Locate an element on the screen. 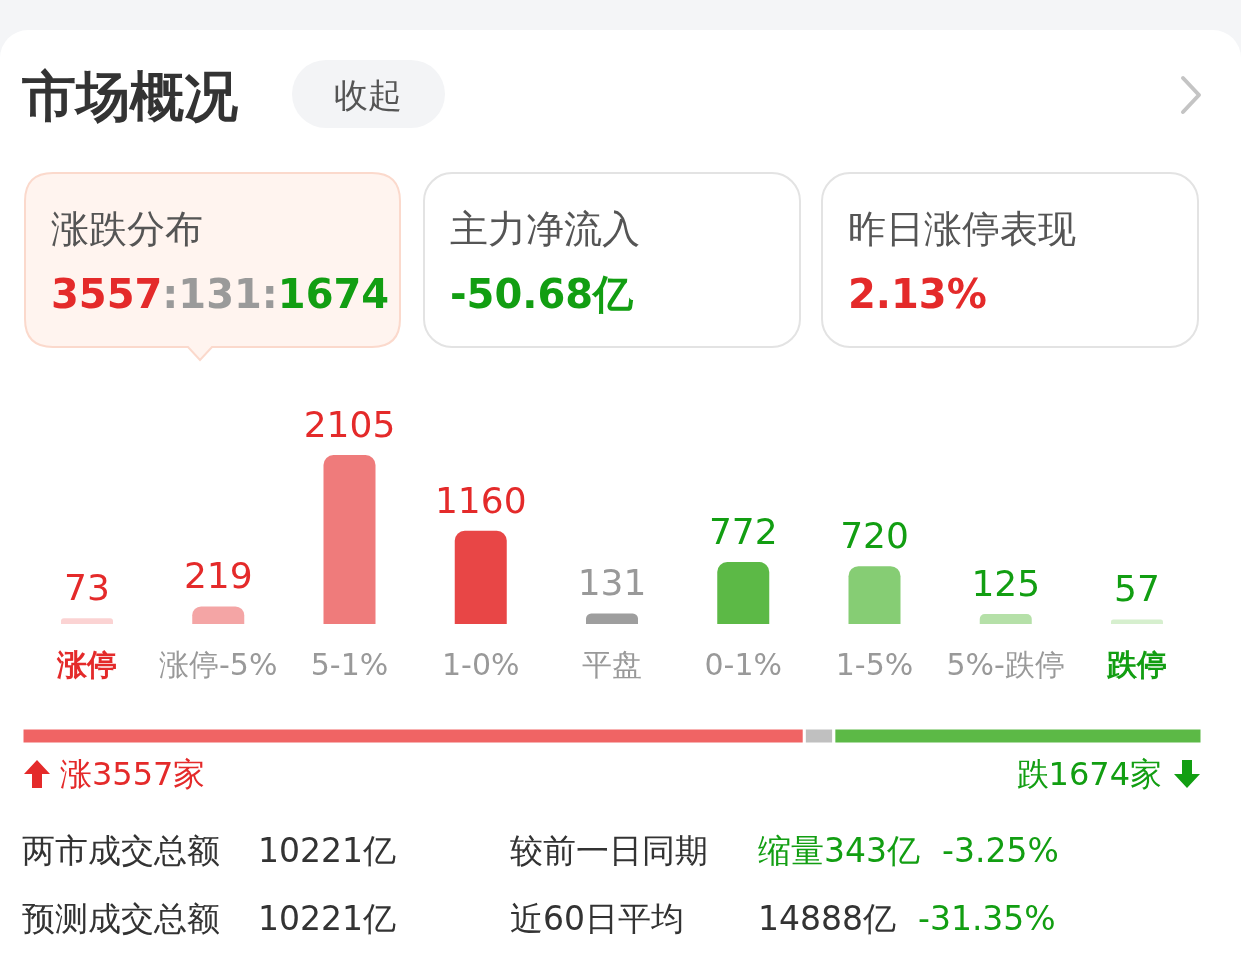 This screenshot has height=975, width=1241. x-tick-label: 涨停 is located at coordinates (86, 664).